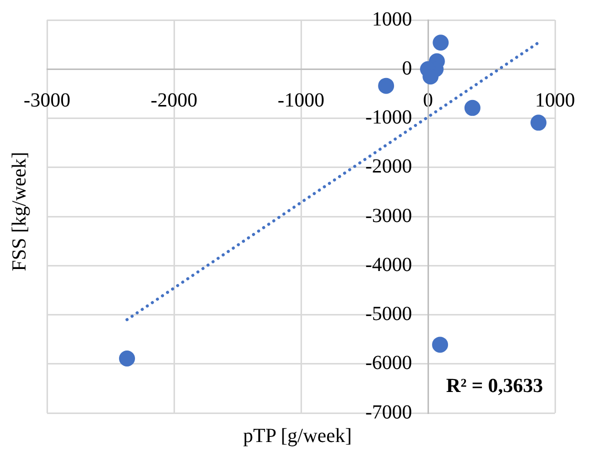  Describe the element at coordinates (407, 68) in the screenshot. I see `y-tick-label: 0` at that location.